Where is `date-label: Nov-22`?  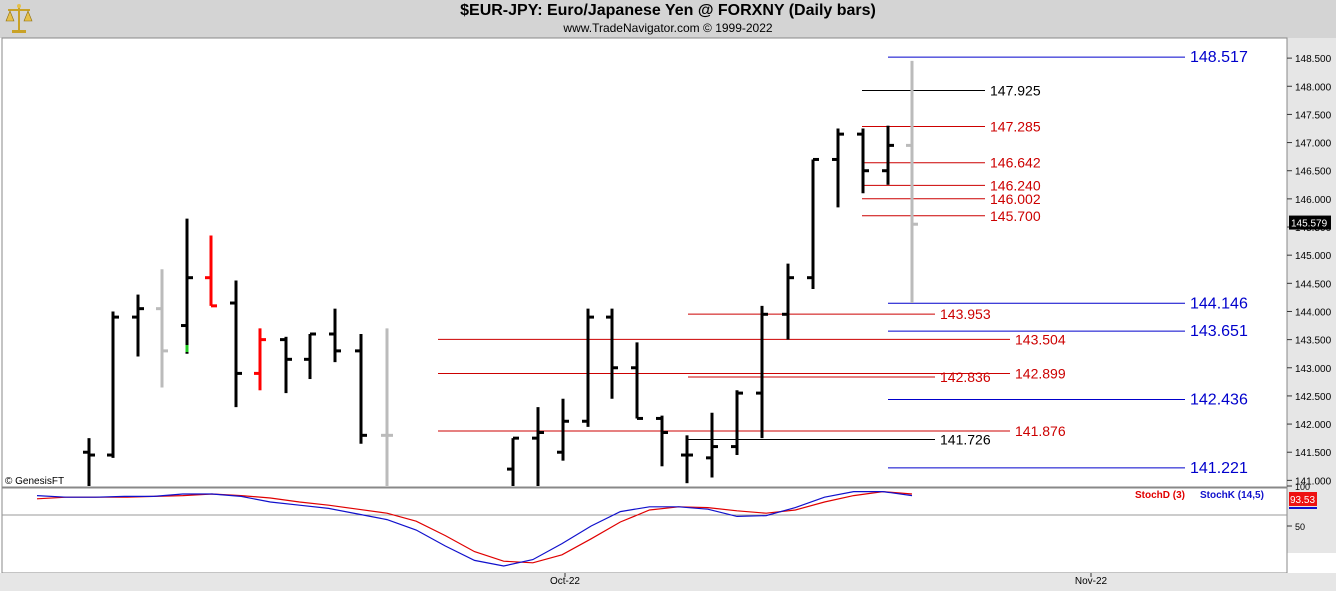
date-label: Nov-22 is located at coordinates (1091, 581).